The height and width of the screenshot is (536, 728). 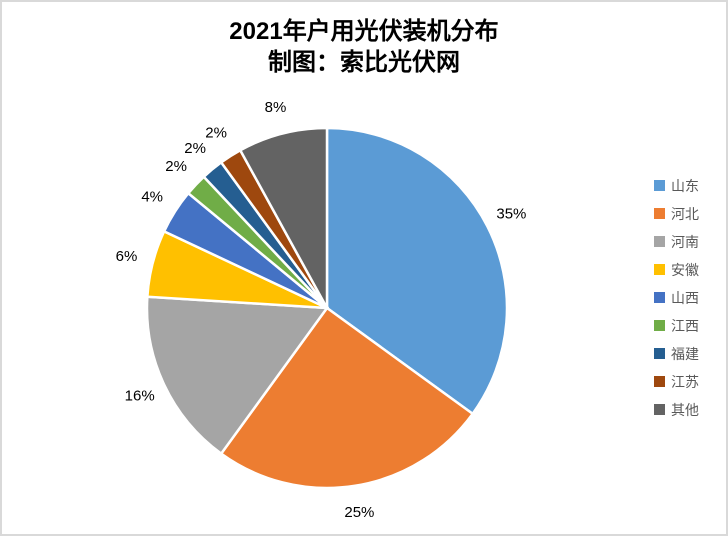 I want to click on legend-label: 河北, so click(x=685, y=213).